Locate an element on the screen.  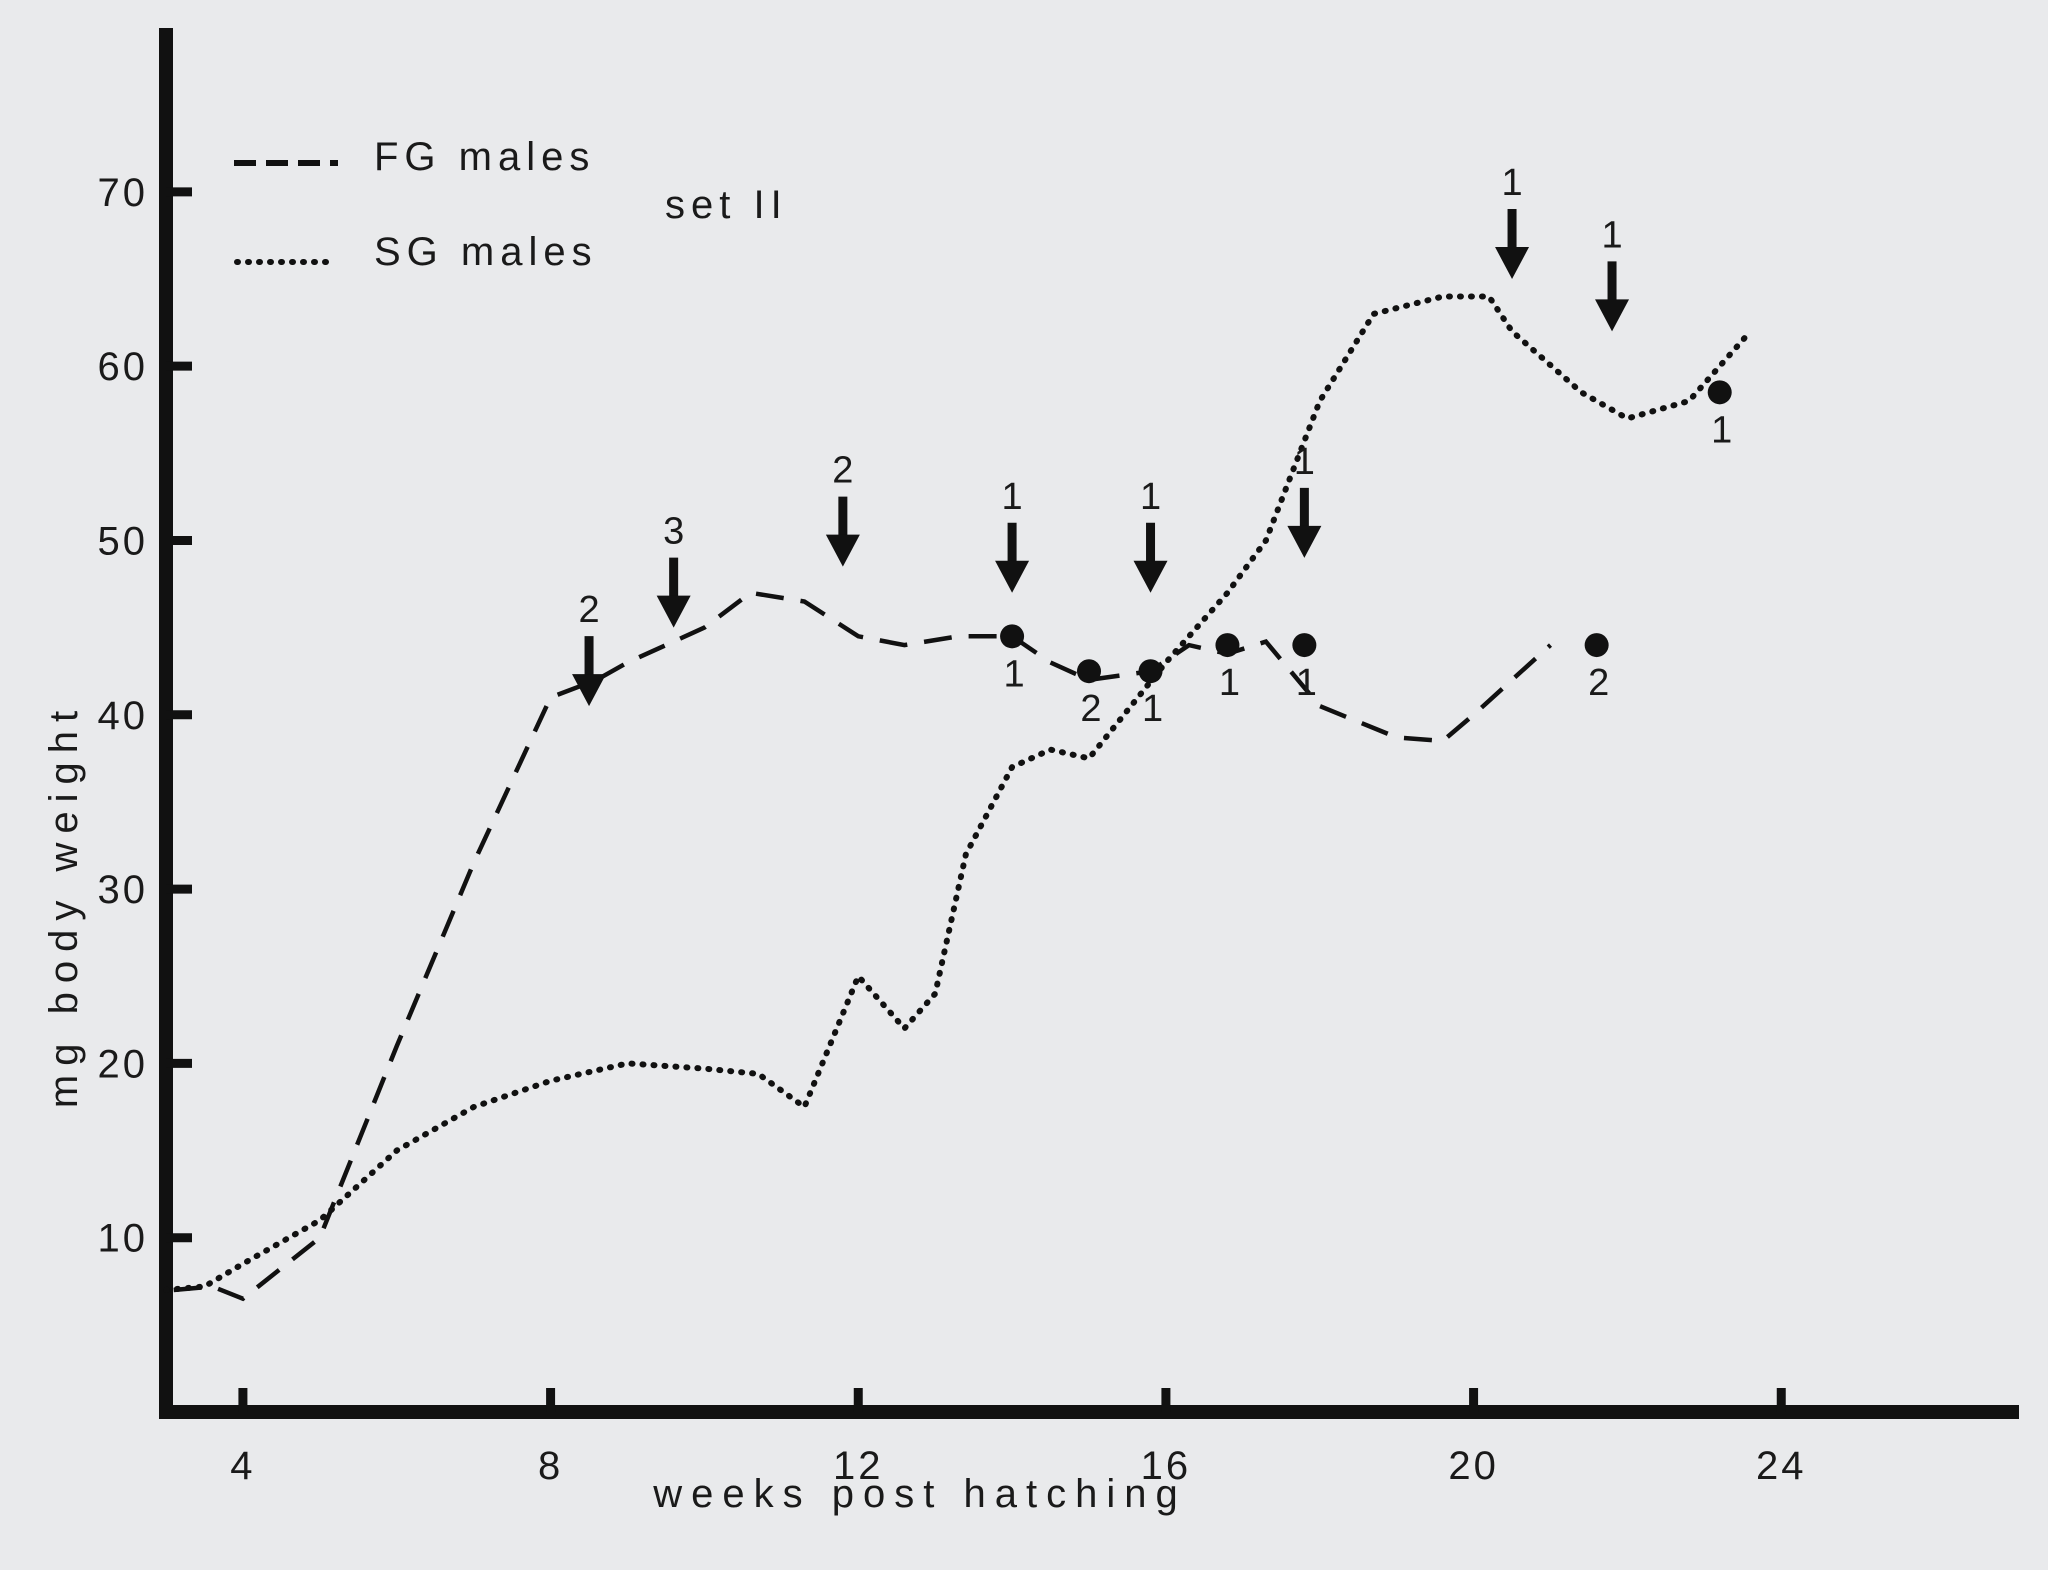
y-tick-label: 10 is located at coordinates (123, 1239).